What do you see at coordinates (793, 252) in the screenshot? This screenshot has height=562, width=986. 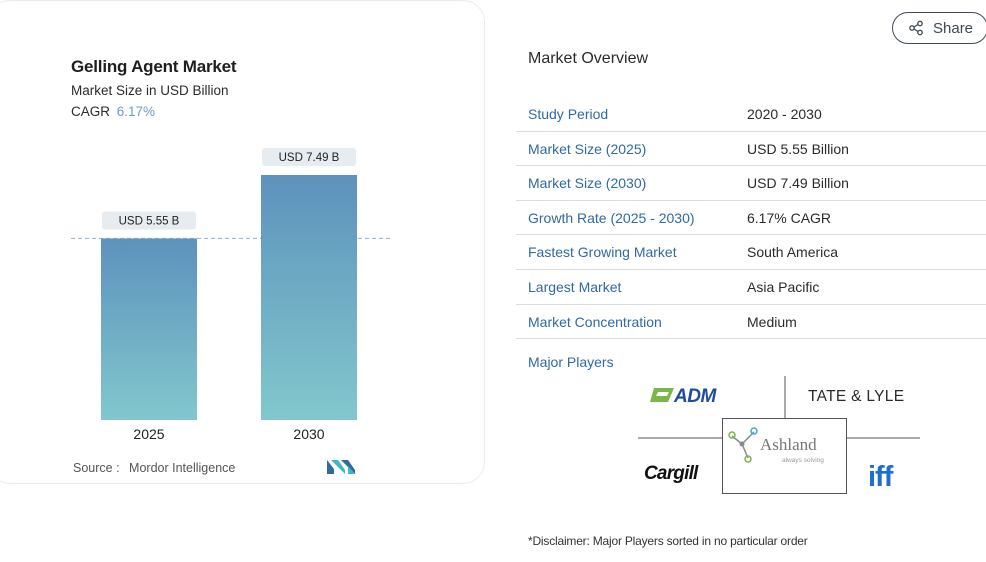 I see `row-value: South America` at bounding box center [793, 252].